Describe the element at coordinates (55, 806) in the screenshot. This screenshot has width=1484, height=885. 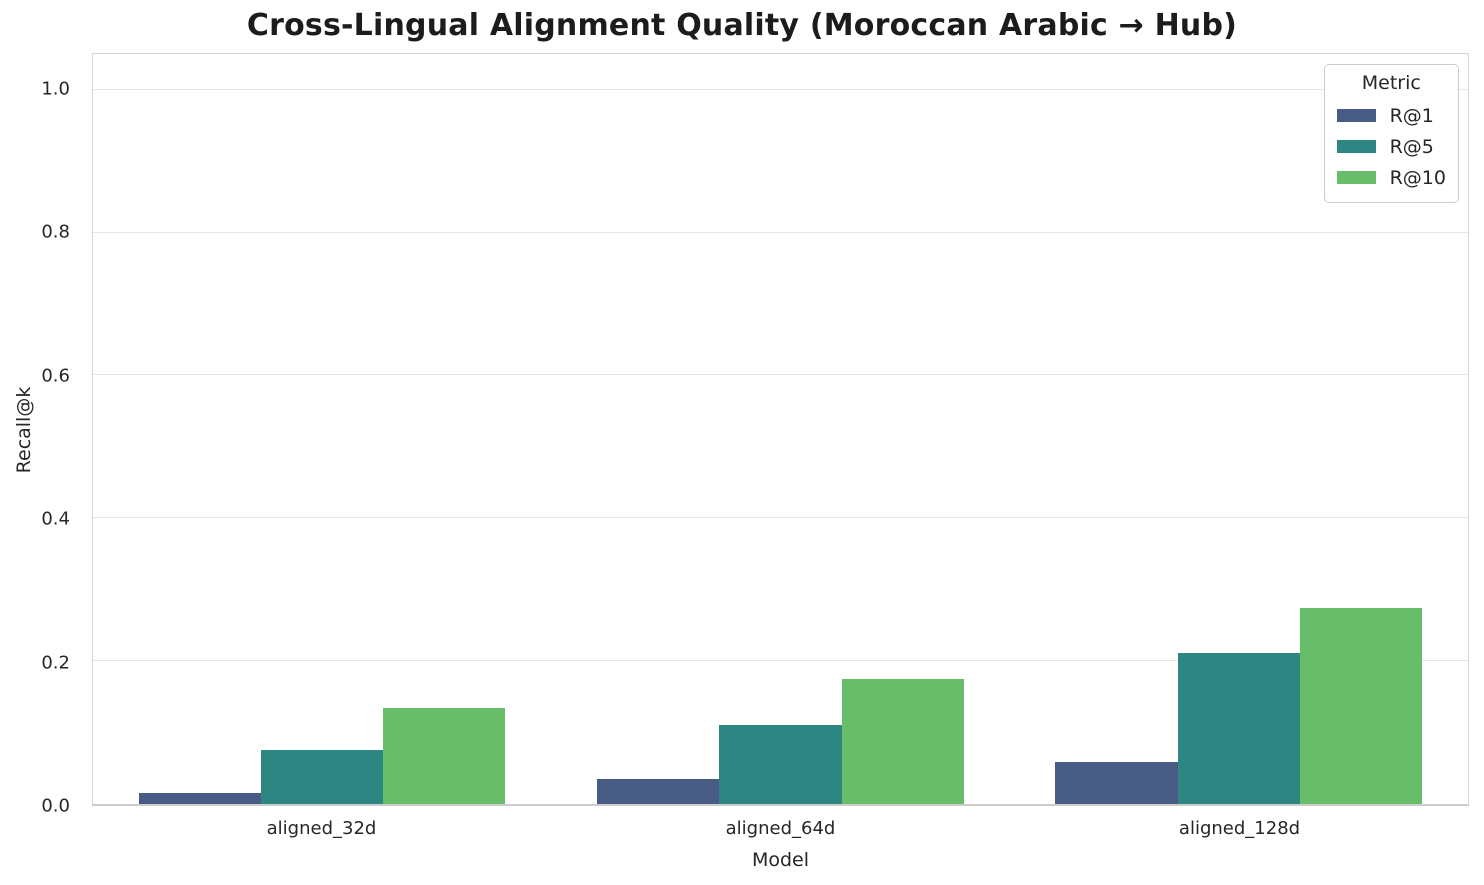
I see `y-tick-label: 0.0` at that location.